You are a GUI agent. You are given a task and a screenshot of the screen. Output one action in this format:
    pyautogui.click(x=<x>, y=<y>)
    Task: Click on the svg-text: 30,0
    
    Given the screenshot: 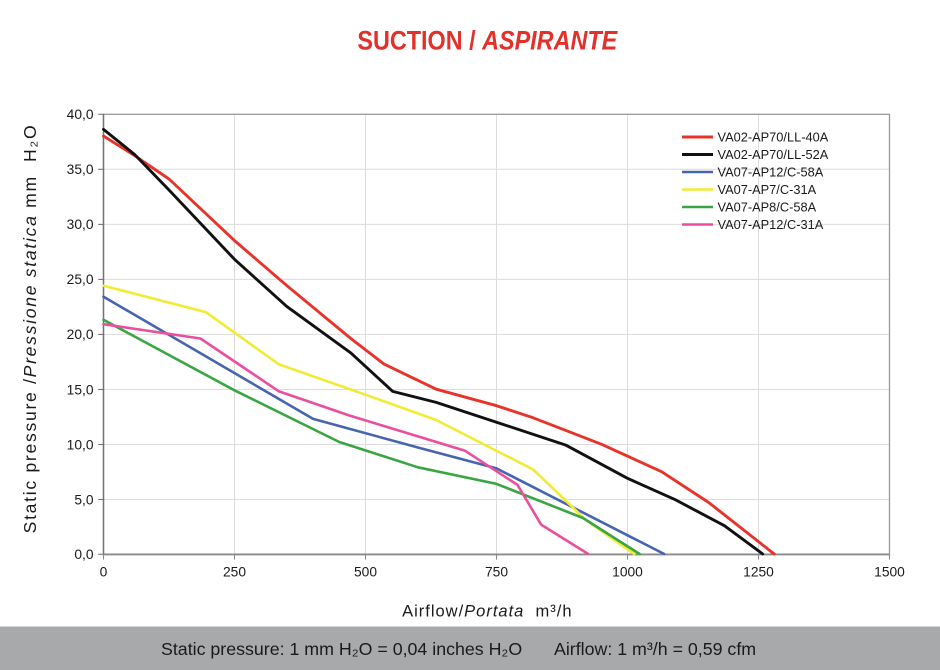 What is the action you would take?
    pyautogui.click(x=80, y=224)
    